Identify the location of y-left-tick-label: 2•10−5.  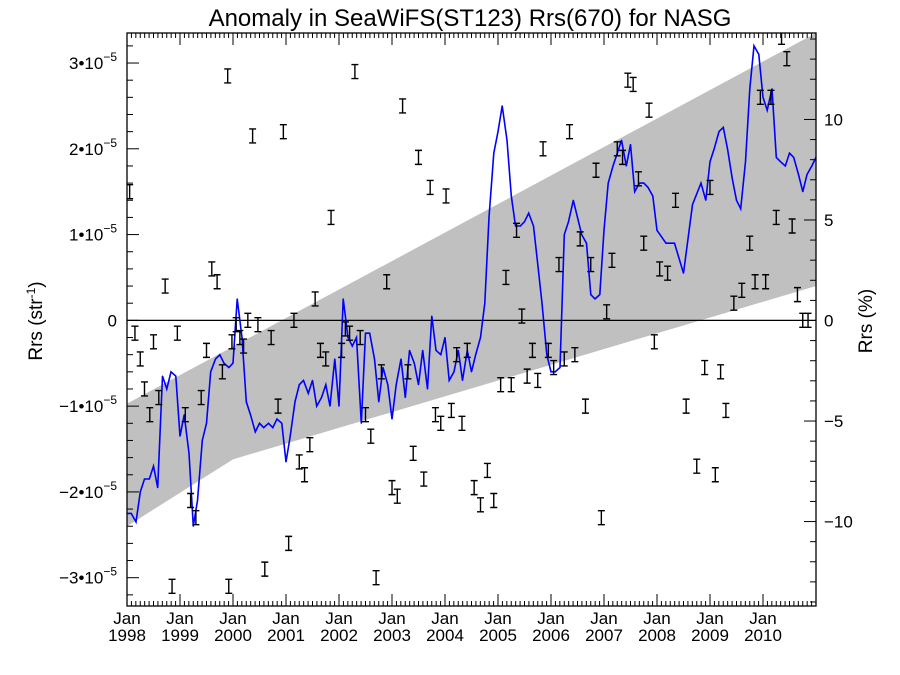
(93, 147).